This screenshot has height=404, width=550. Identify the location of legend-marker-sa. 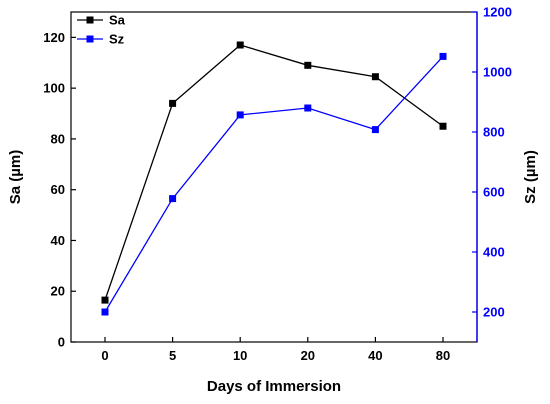
(90, 20).